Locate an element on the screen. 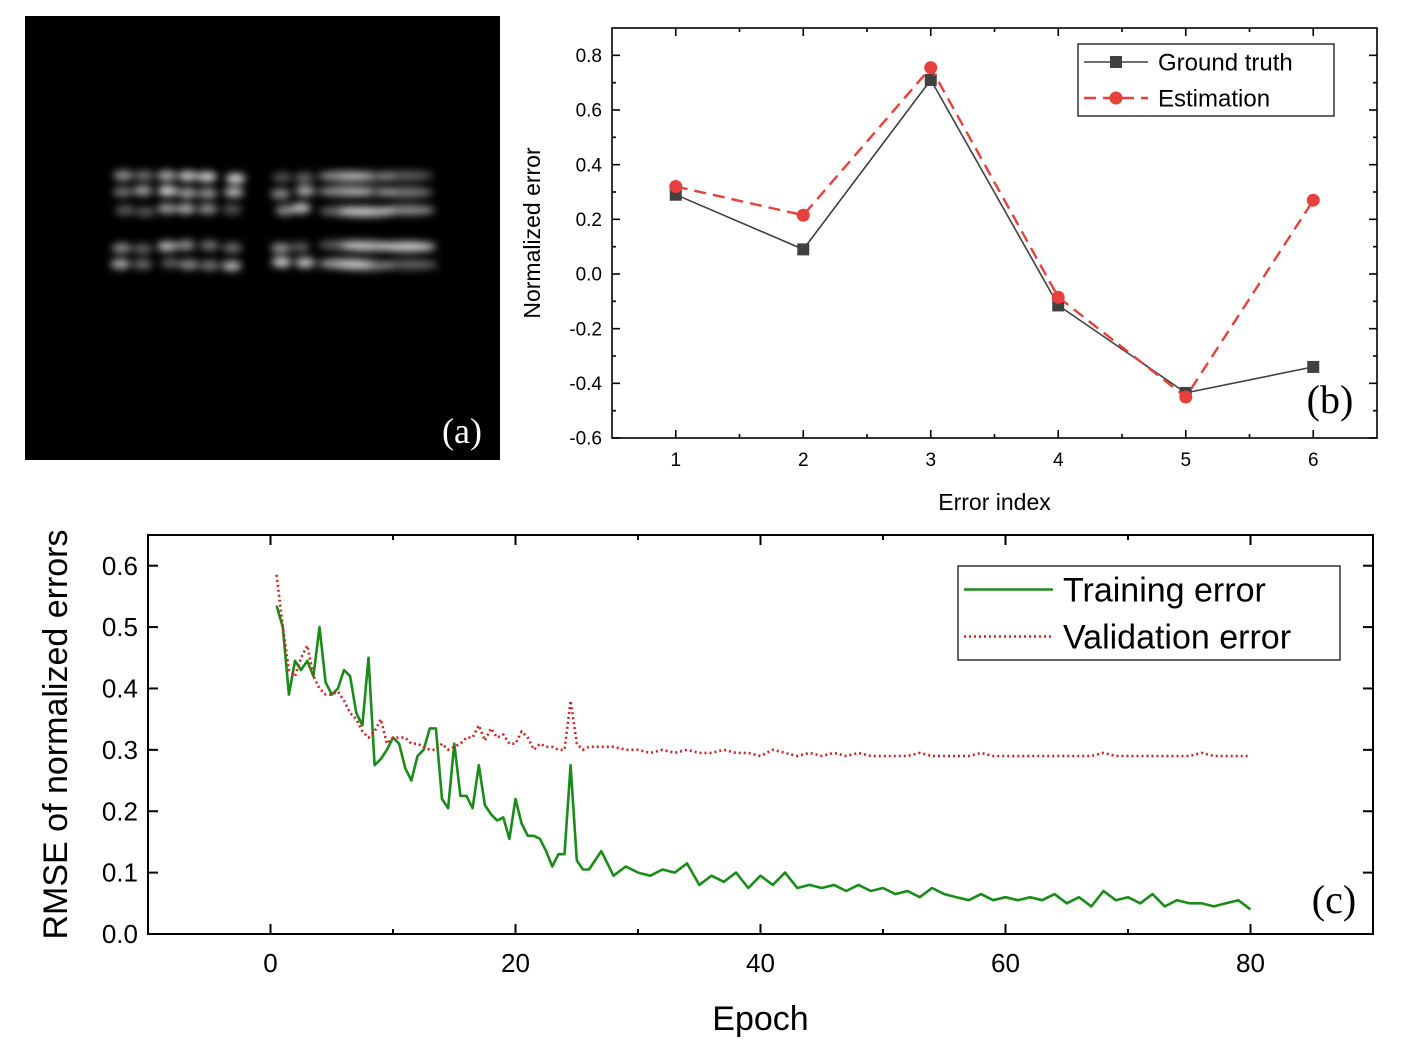  y-tick-label: -0.4 is located at coordinates (585, 384).